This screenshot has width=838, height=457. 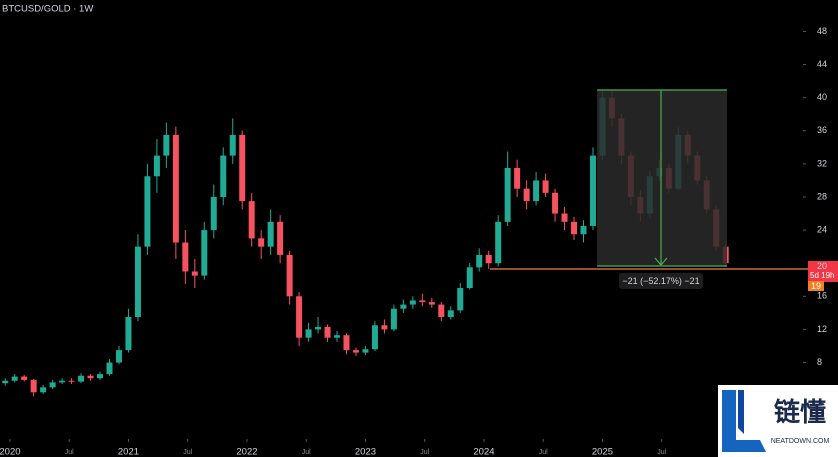 What do you see at coordinates (822, 196) in the screenshot?
I see `y-tick-label: 28` at bounding box center [822, 196].